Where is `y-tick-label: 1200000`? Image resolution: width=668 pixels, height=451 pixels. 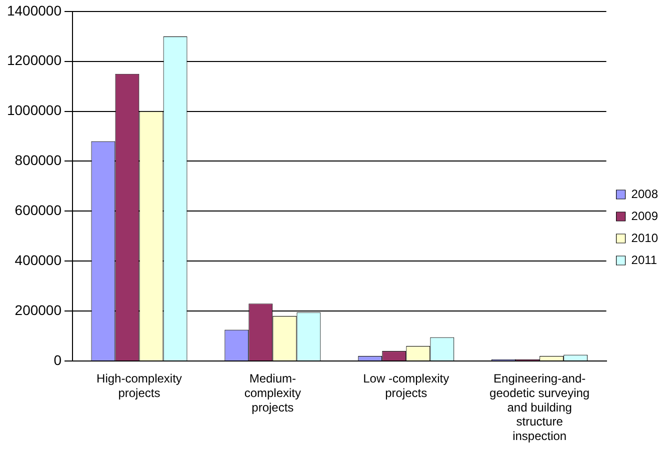 y-tick-label: 1200000 is located at coordinates (34, 60).